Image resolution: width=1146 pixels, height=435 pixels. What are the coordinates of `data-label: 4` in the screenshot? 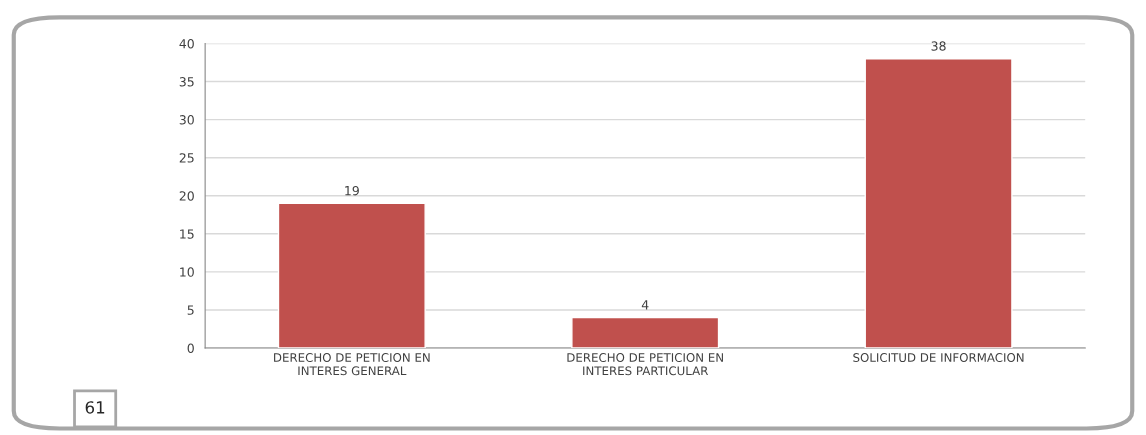 It's located at (645, 305).